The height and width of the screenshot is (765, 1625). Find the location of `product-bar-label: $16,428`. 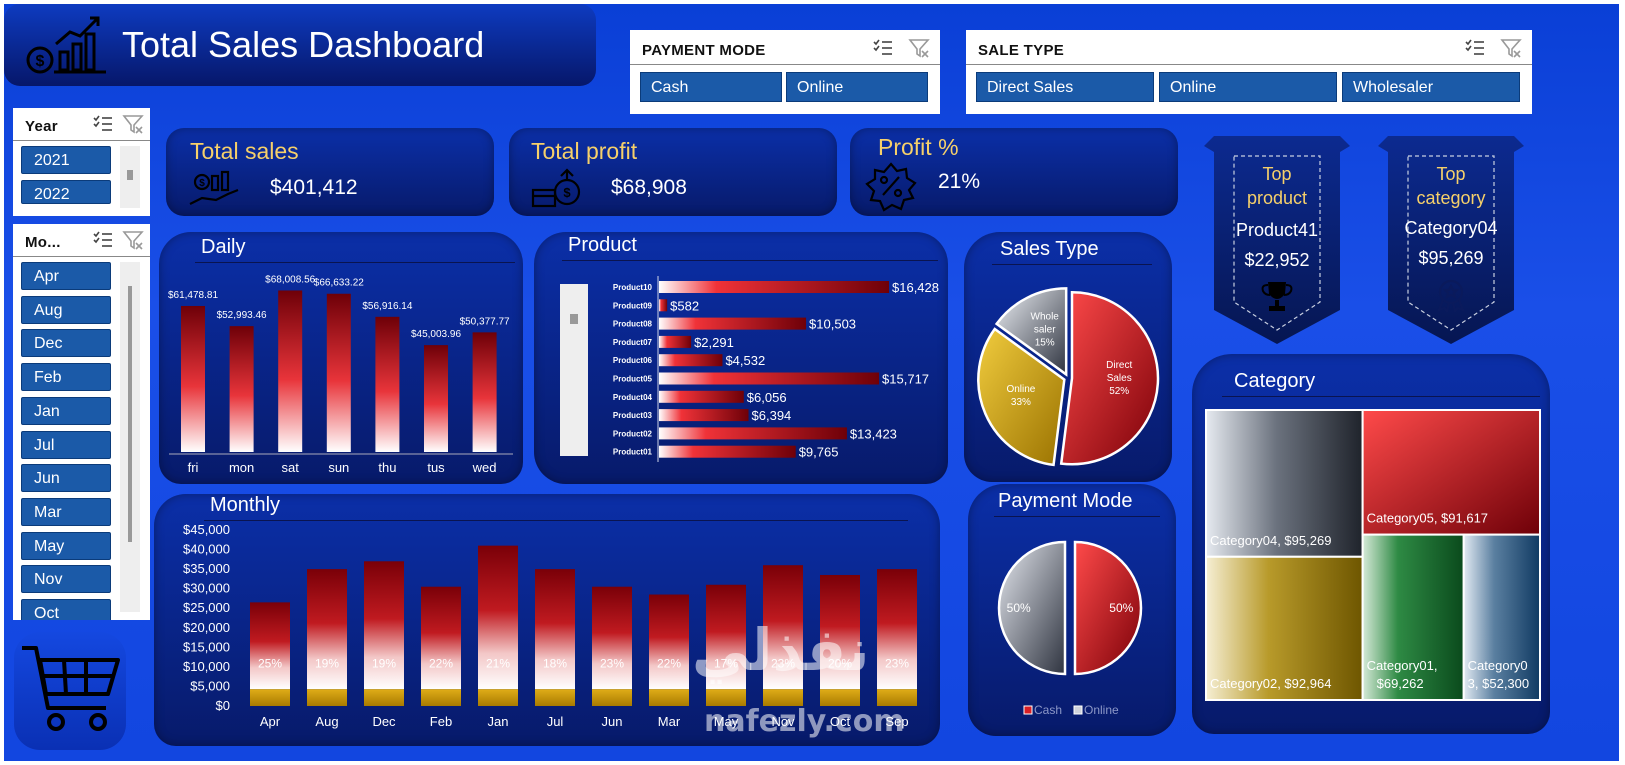

product-bar-label: $16,428 is located at coordinates (915, 287).